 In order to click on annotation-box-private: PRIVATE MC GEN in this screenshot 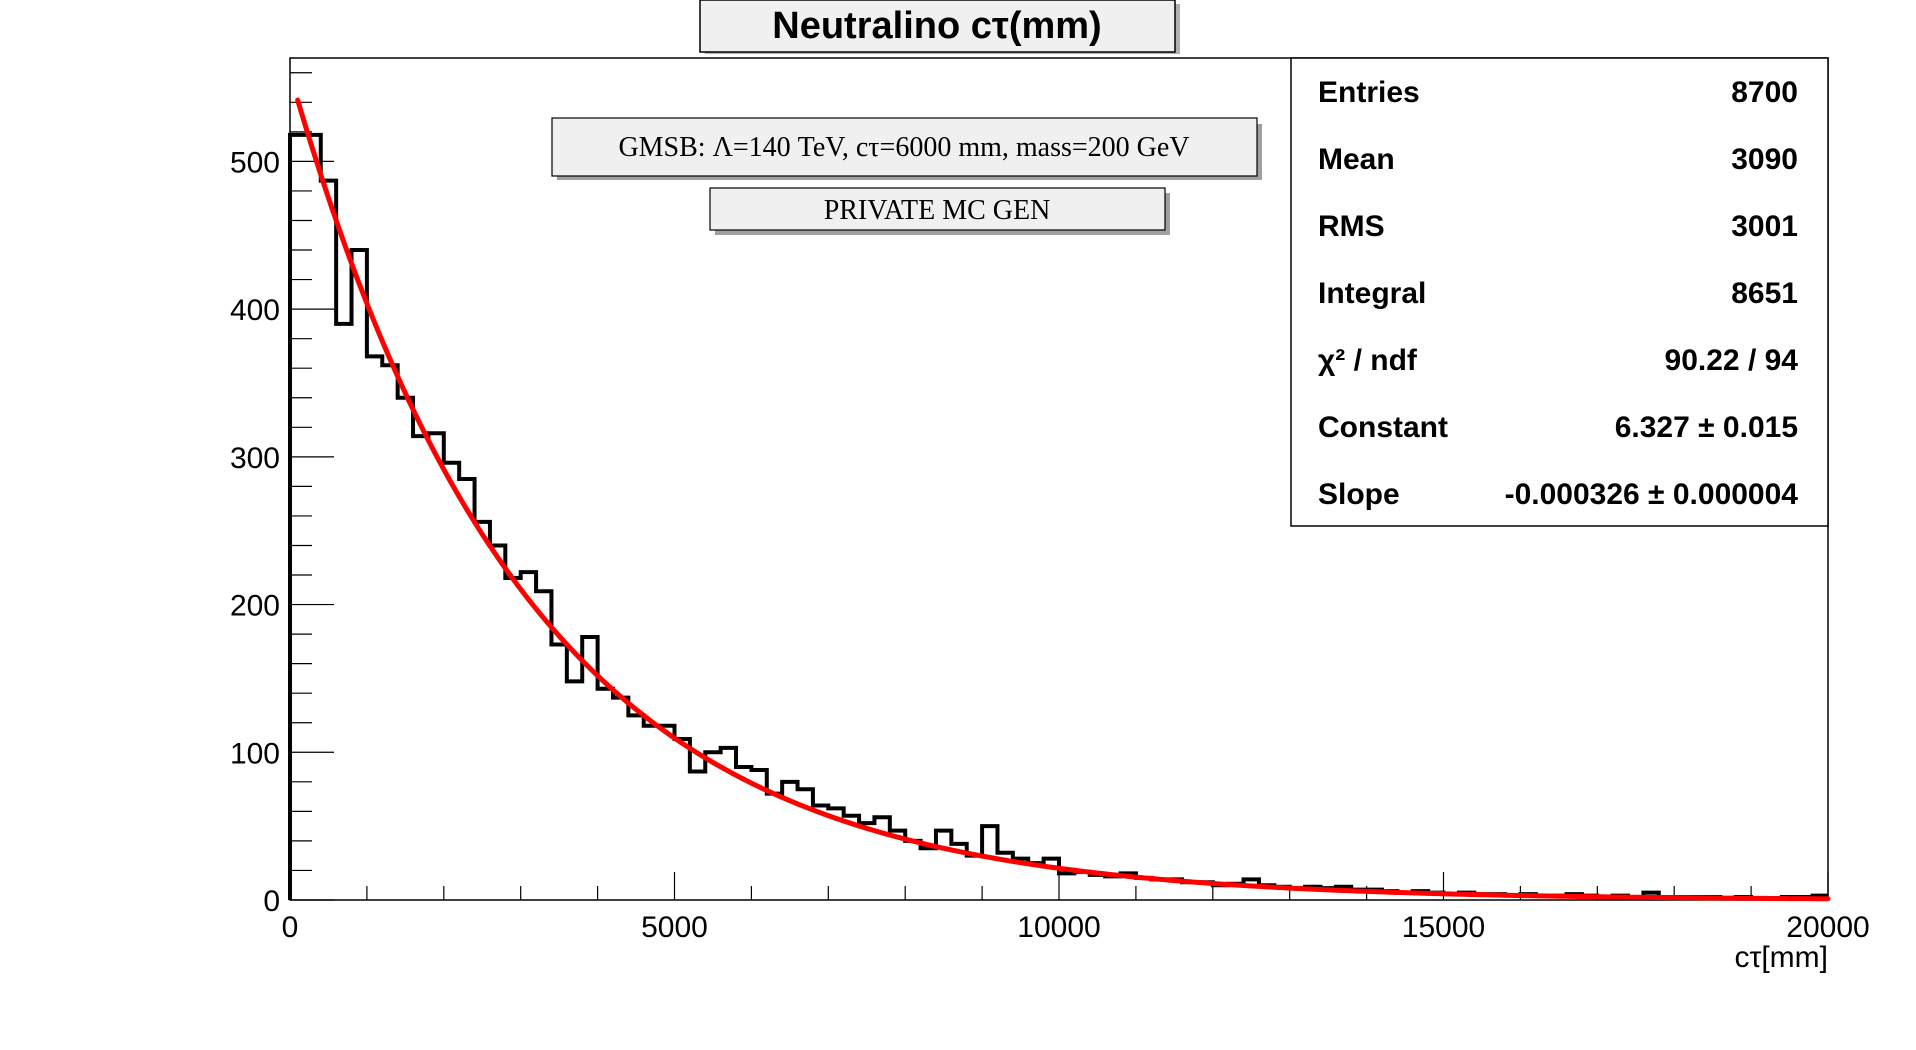, I will do `click(939, 211)`.